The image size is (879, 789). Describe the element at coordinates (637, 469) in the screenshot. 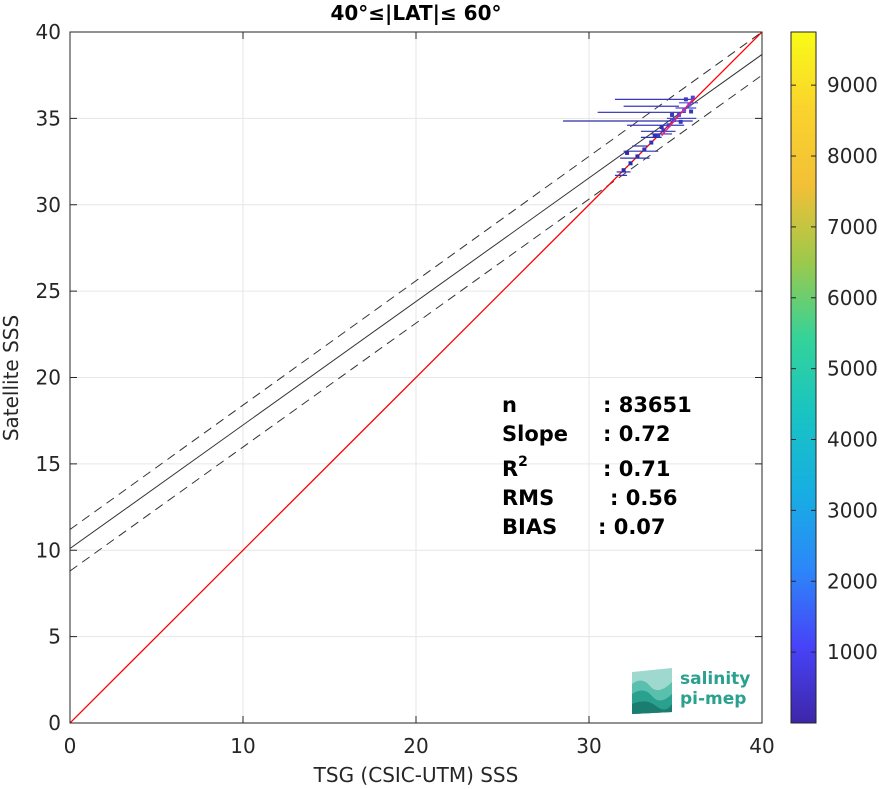

I see `stat-value-2: : 0.71` at that location.